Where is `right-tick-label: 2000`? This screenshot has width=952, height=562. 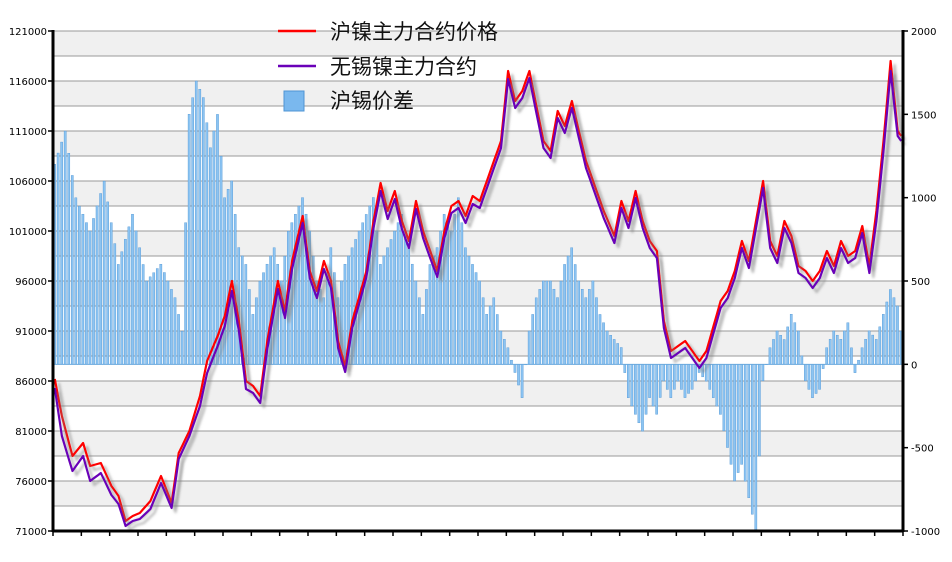 right-tick-label: 2000 is located at coordinates (923, 32).